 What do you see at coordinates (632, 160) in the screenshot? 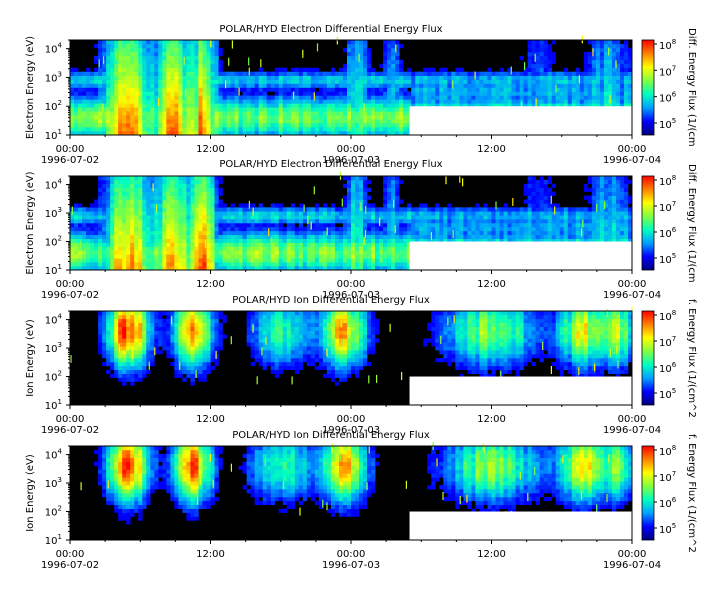
I see `x-tick-date: 1996-07-04` at bounding box center [632, 160].